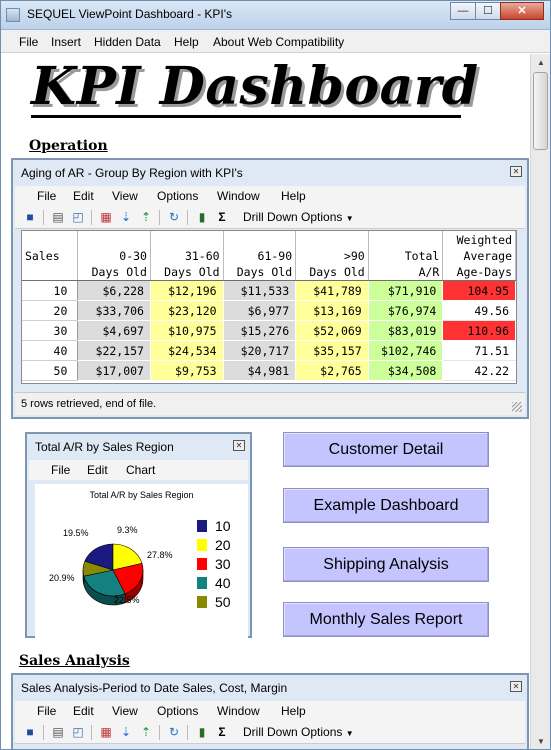  What do you see at coordinates (522, 11) in the screenshot?
I see `close-button: ✕` at bounding box center [522, 11].